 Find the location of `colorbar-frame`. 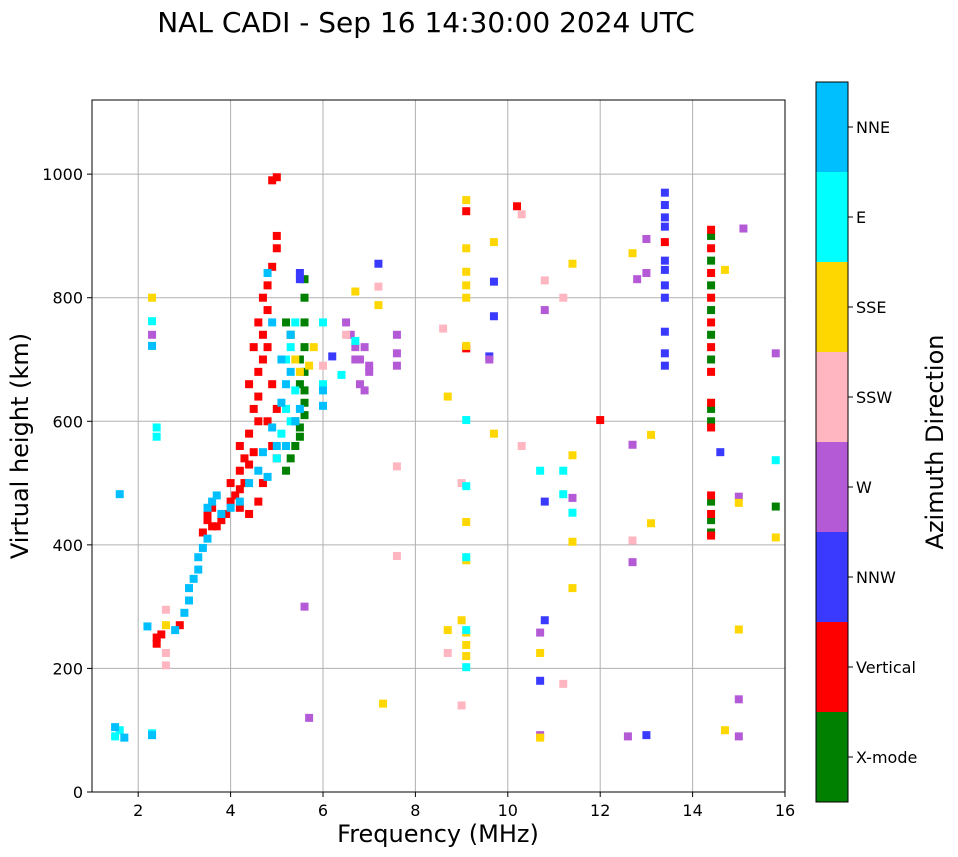

colorbar-frame is located at coordinates (832, 442).